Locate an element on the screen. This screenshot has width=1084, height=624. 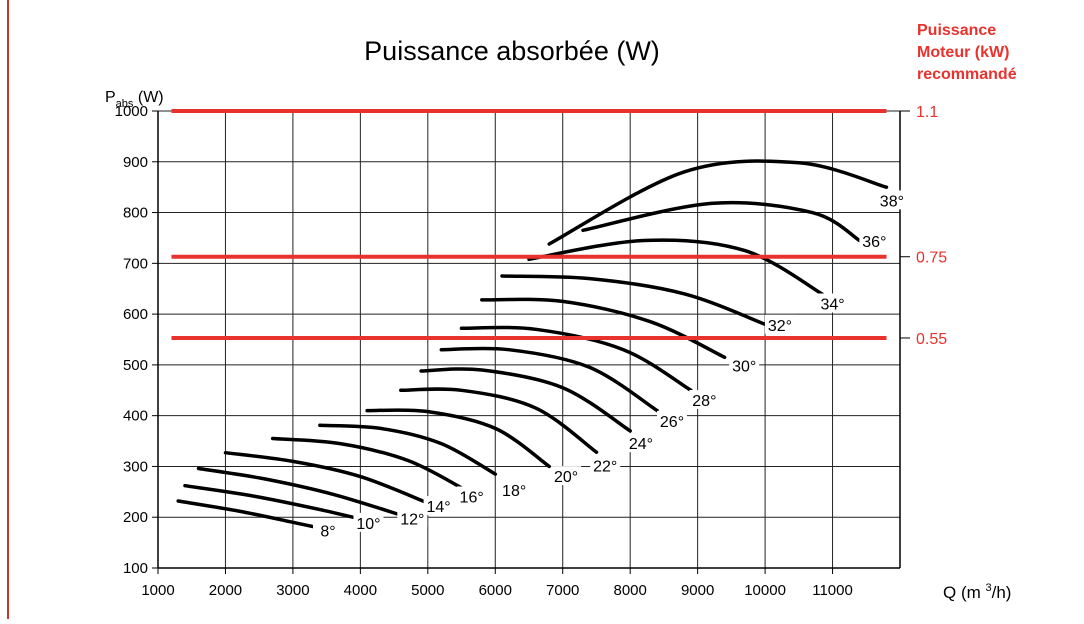
x-tick-label: 2000 is located at coordinates (225, 590).